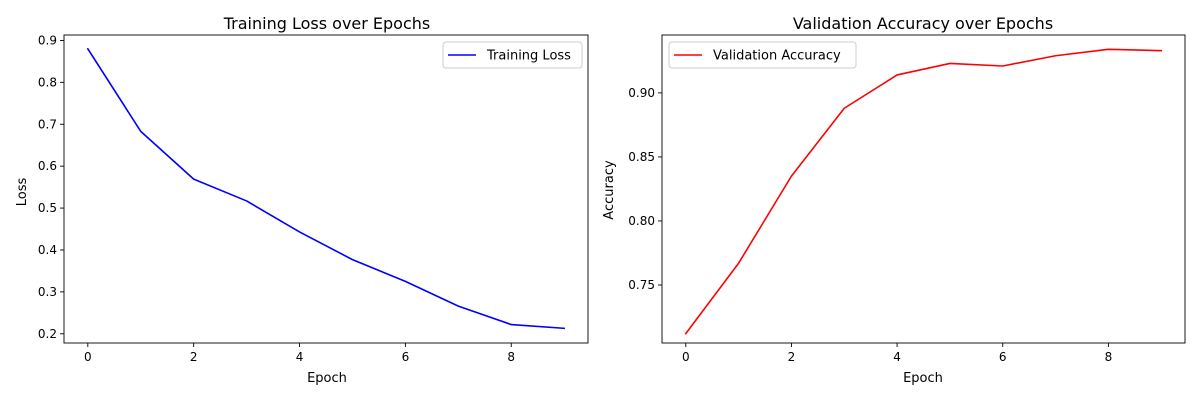 Image resolution: width=1200 pixels, height=400 pixels. What do you see at coordinates (609, 190) in the screenshot?
I see `y-axis-label: Accuracy` at bounding box center [609, 190].